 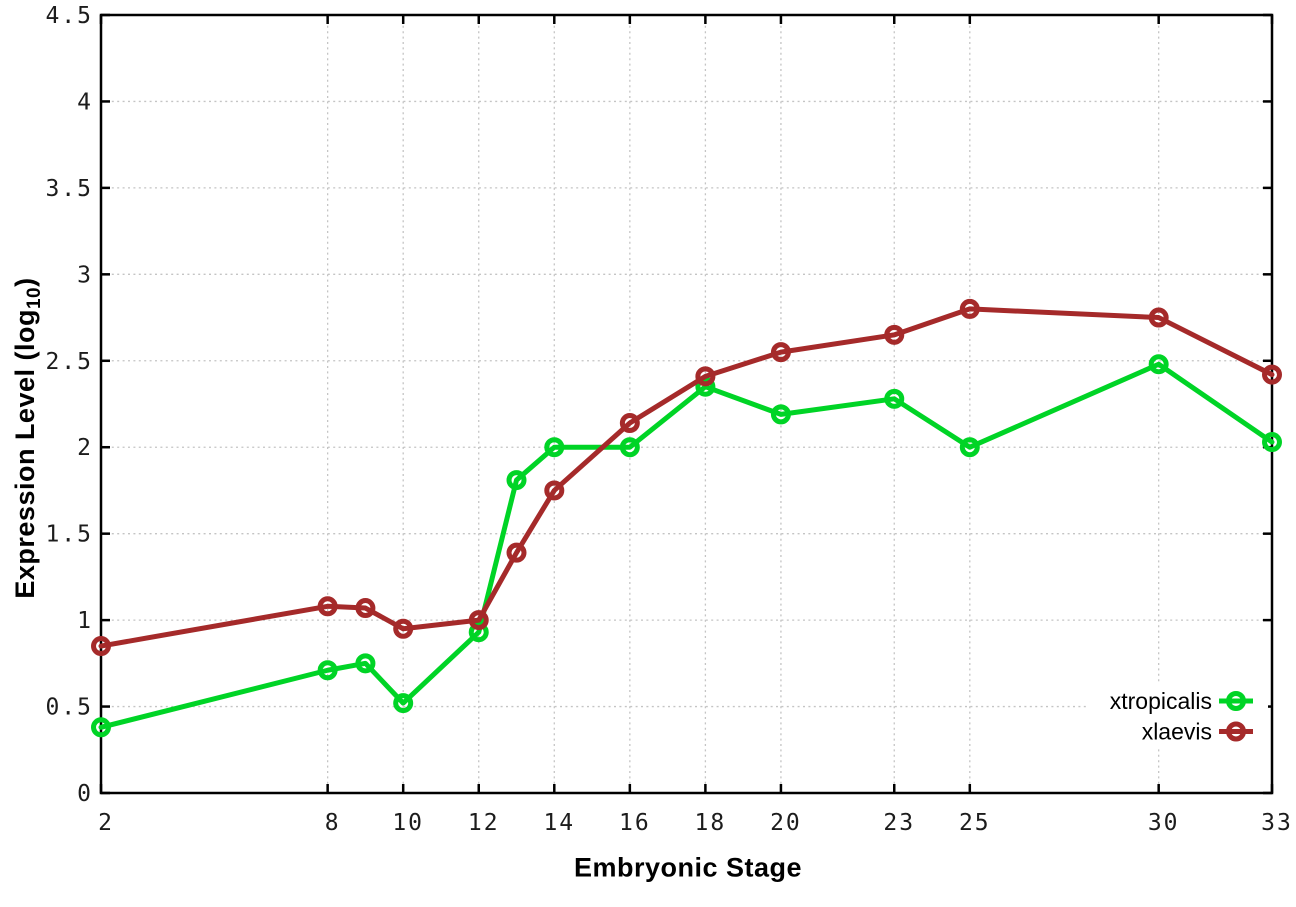 I want to click on legend-label-xlaevis: xlaevis, so click(x=1177, y=732).